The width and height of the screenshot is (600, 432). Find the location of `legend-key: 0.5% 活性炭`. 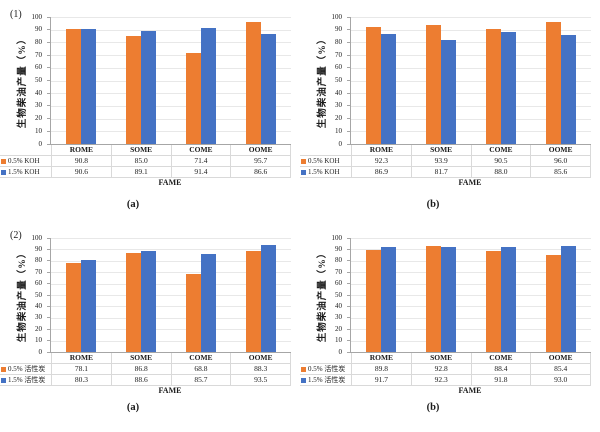

legend-key: 0.5% 活性炭 is located at coordinates (325, 369).